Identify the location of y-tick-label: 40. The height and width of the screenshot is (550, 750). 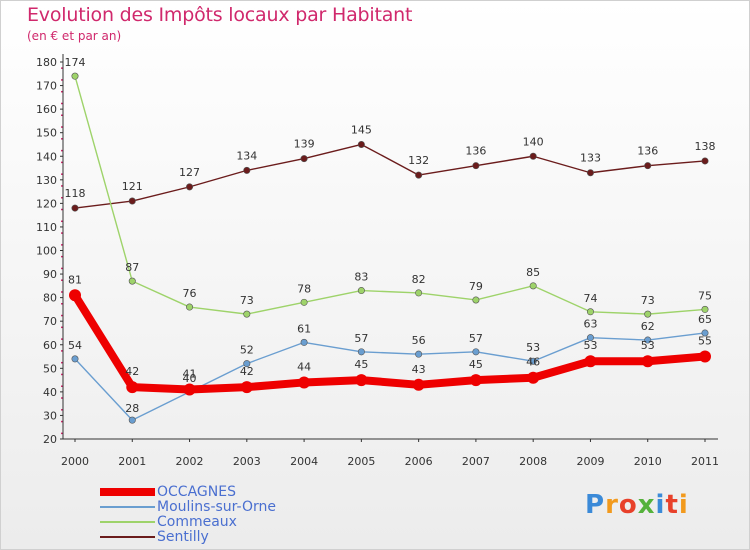
(50, 392).